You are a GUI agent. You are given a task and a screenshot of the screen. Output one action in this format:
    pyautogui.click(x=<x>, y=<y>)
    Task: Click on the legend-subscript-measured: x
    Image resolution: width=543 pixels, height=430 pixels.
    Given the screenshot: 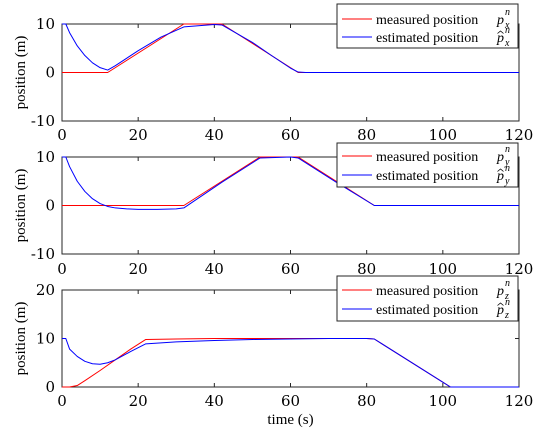 What is the action you would take?
    pyautogui.click(x=507, y=25)
    